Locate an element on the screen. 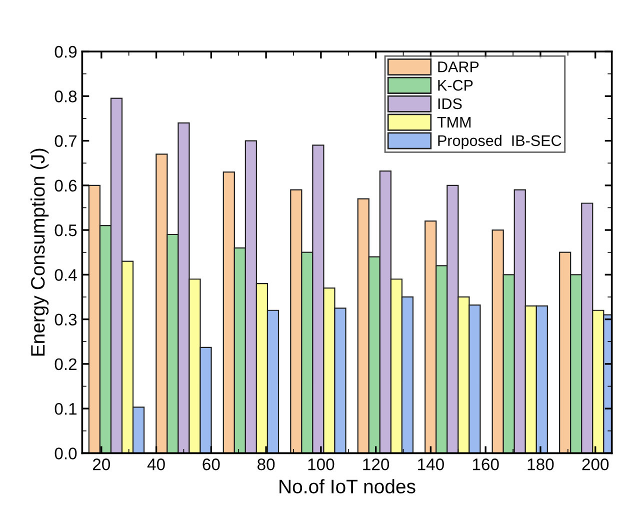 The width and height of the screenshot is (618, 515). x-tick-label: 60 is located at coordinates (211, 464).